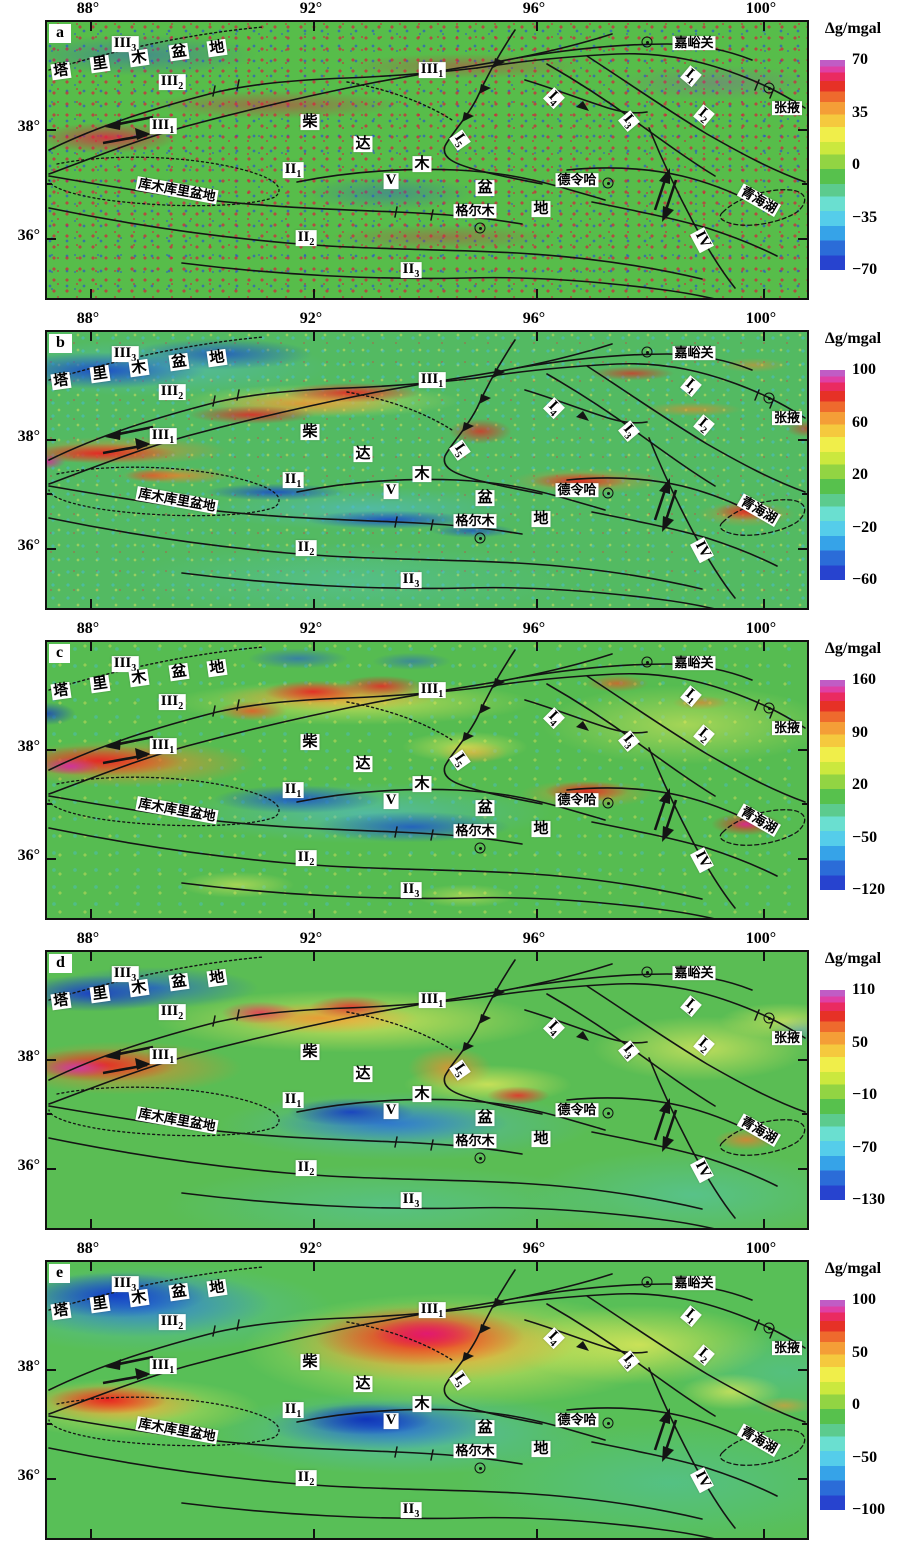  I want to click on label-fault-III2: III2, so click(172, 702).